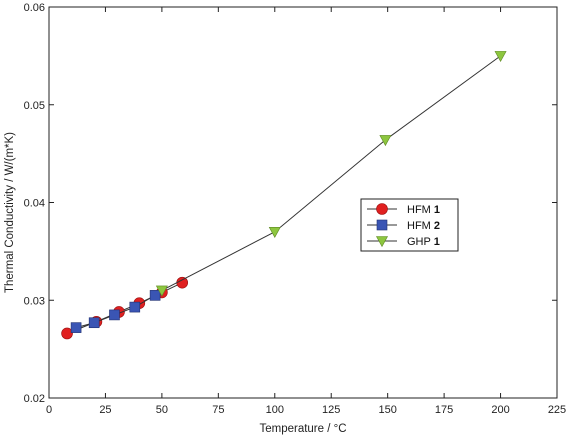  What do you see at coordinates (420, 242) in the screenshot?
I see `legend-label-text: GHP` at bounding box center [420, 242].